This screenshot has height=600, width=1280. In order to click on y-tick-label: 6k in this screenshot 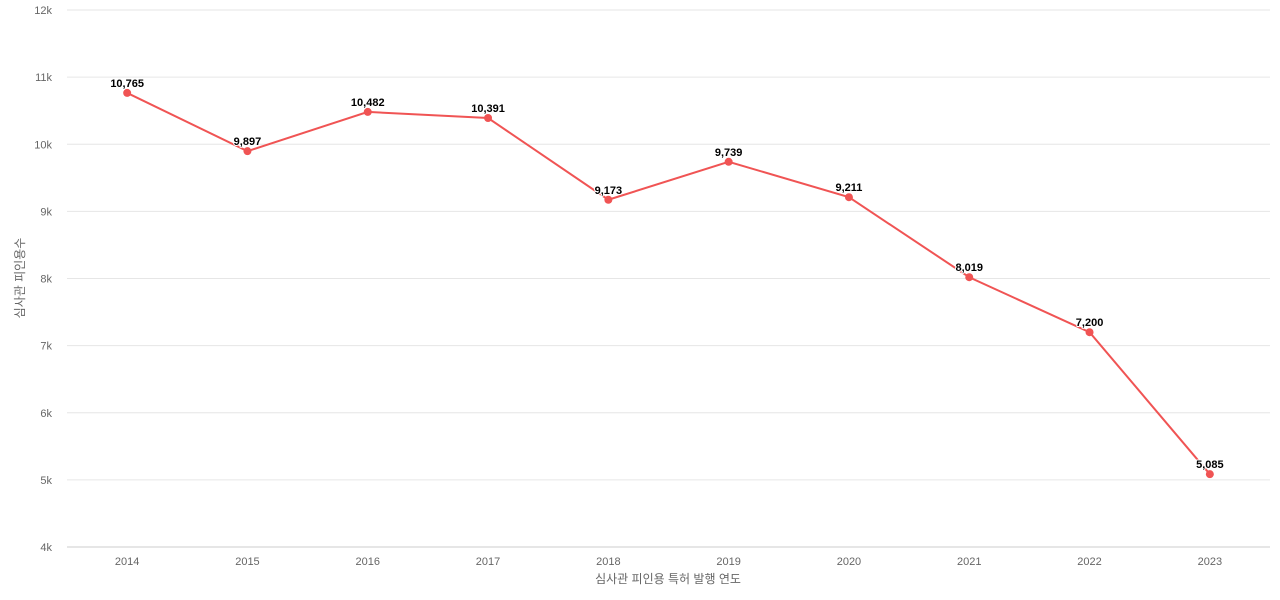, I will do `click(46, 414)`.